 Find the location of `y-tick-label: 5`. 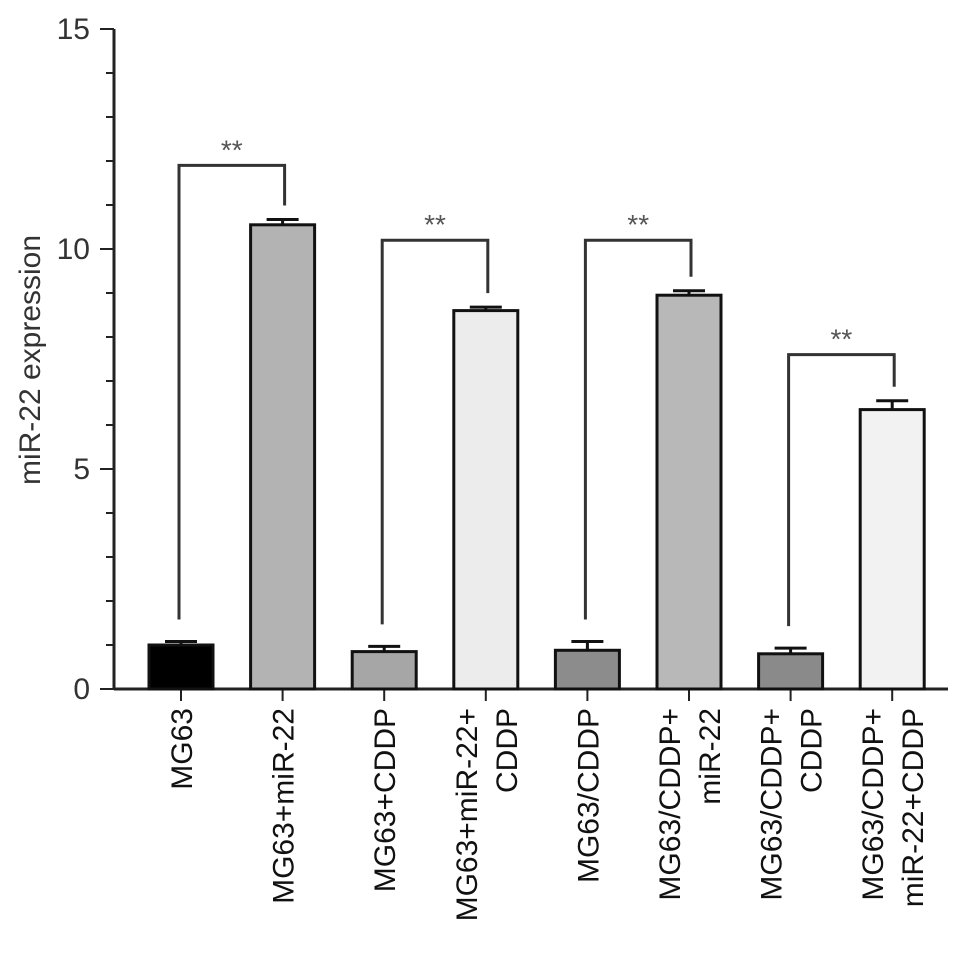

y-tick-label: 5 is located at coordinates (81, 469).